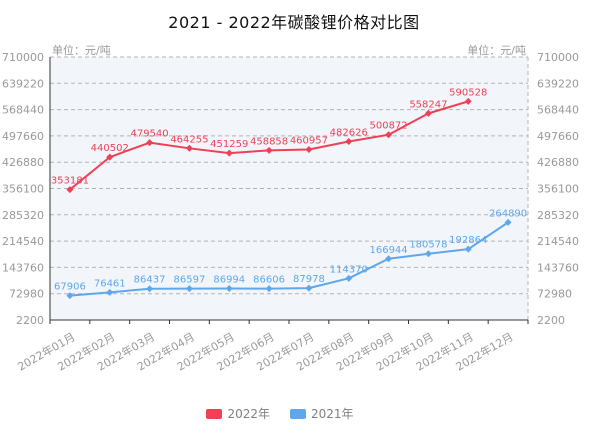 The image size is (610, 436). What do you see at coordinates (349, 269) in the screenshot?
I see `data-point-label: 114370` at bounding box center [349, 269].